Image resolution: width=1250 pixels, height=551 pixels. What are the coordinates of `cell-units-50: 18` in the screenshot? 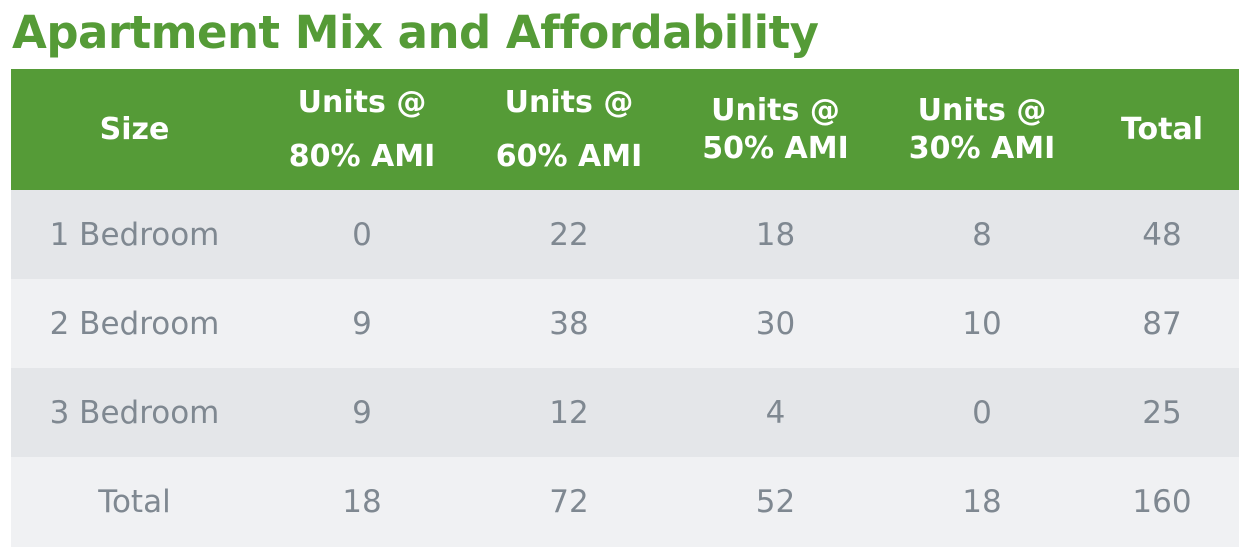 It's located at (775, 234).